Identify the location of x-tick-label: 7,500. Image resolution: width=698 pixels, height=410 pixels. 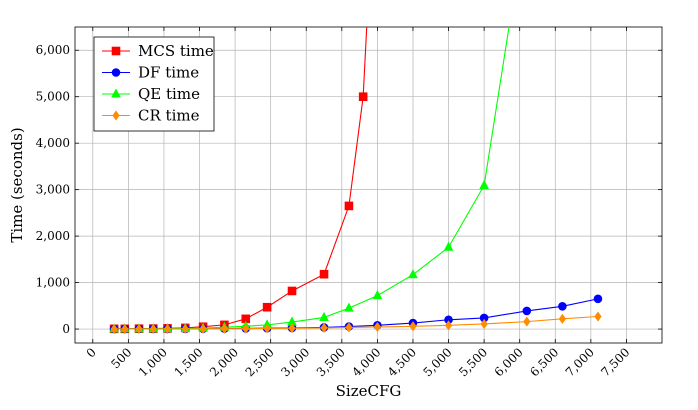
(615, 362).